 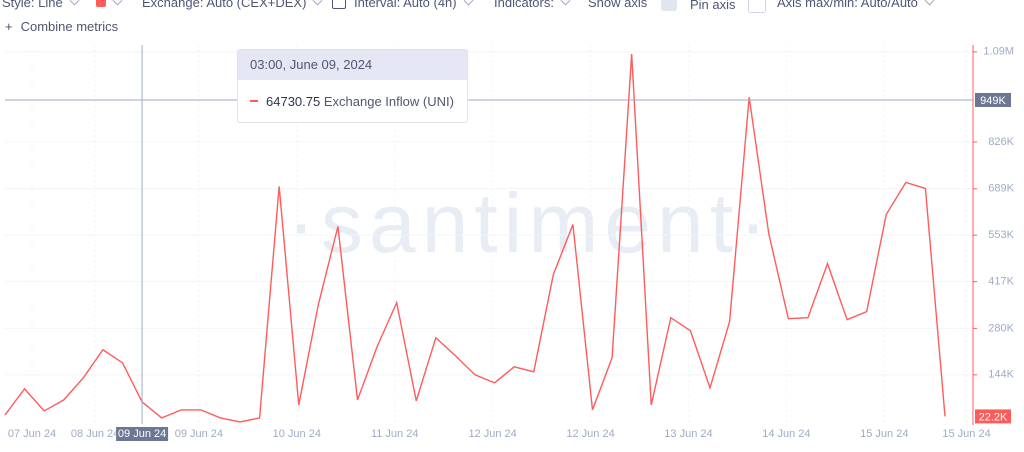 I want to click on x-tick-label: 08 Jun 24, so click(x=95, y=434).